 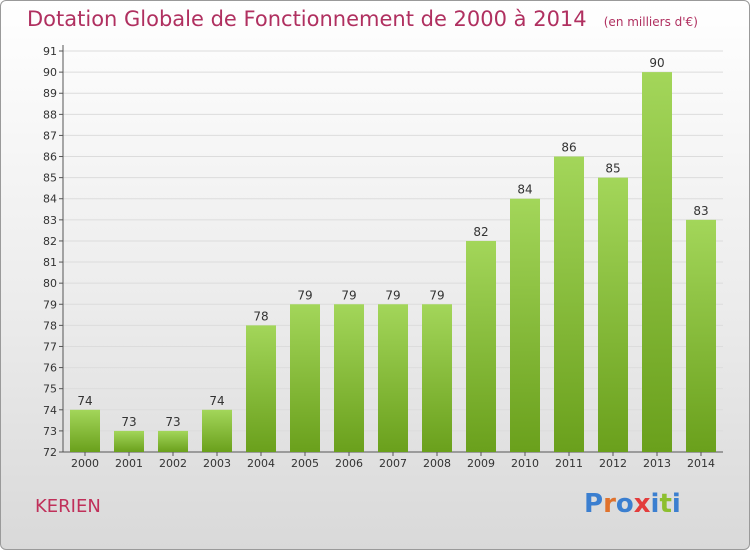 I want to click on x-tick-label: 2006, so click(x=349, y=463).